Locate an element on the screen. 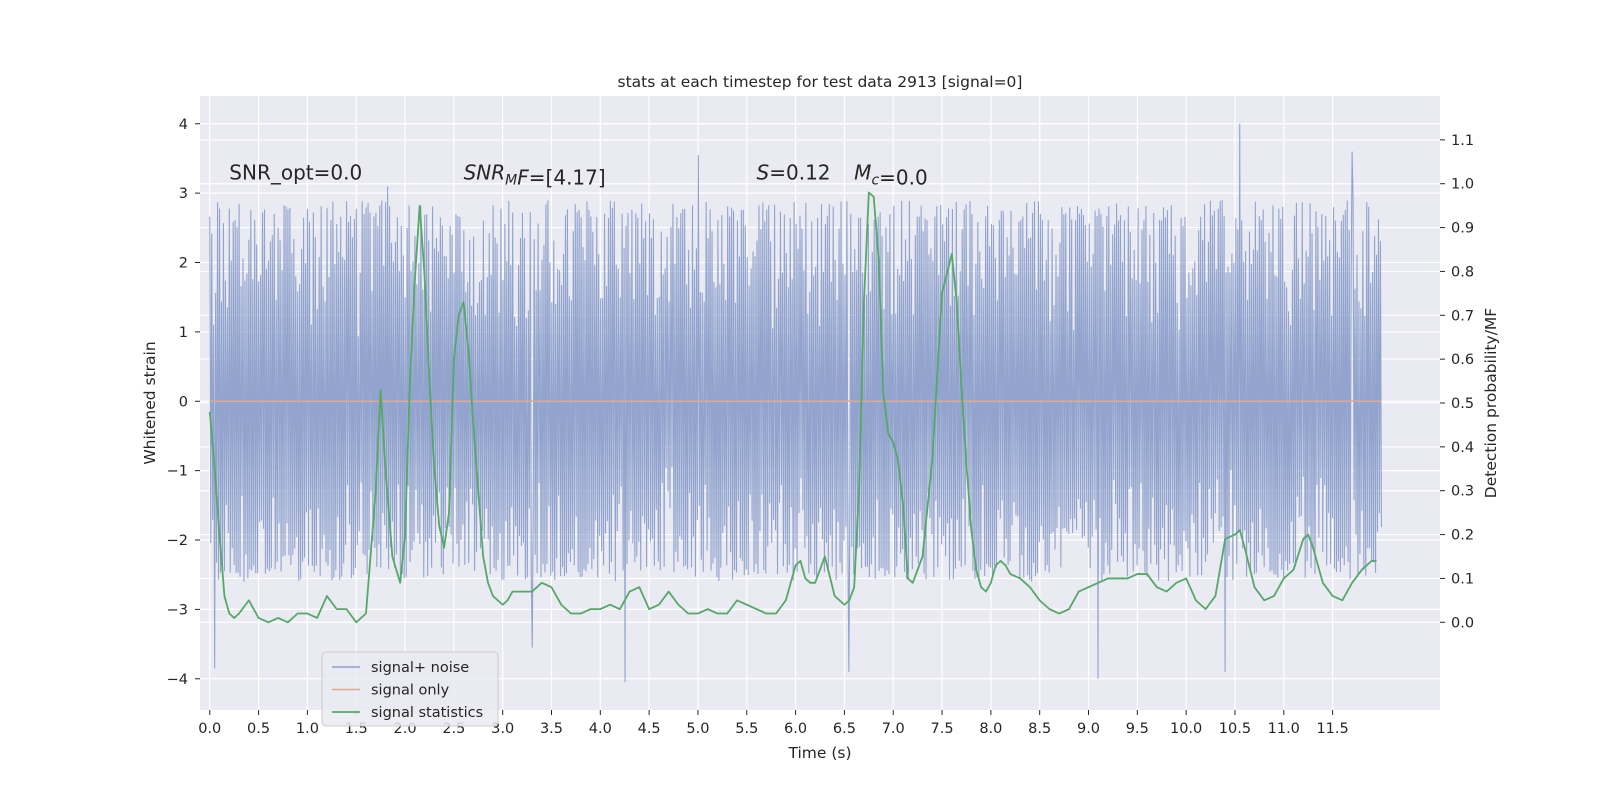  y-axis-label-right: Detection probability/MF is located at coordinates (1491, 403).